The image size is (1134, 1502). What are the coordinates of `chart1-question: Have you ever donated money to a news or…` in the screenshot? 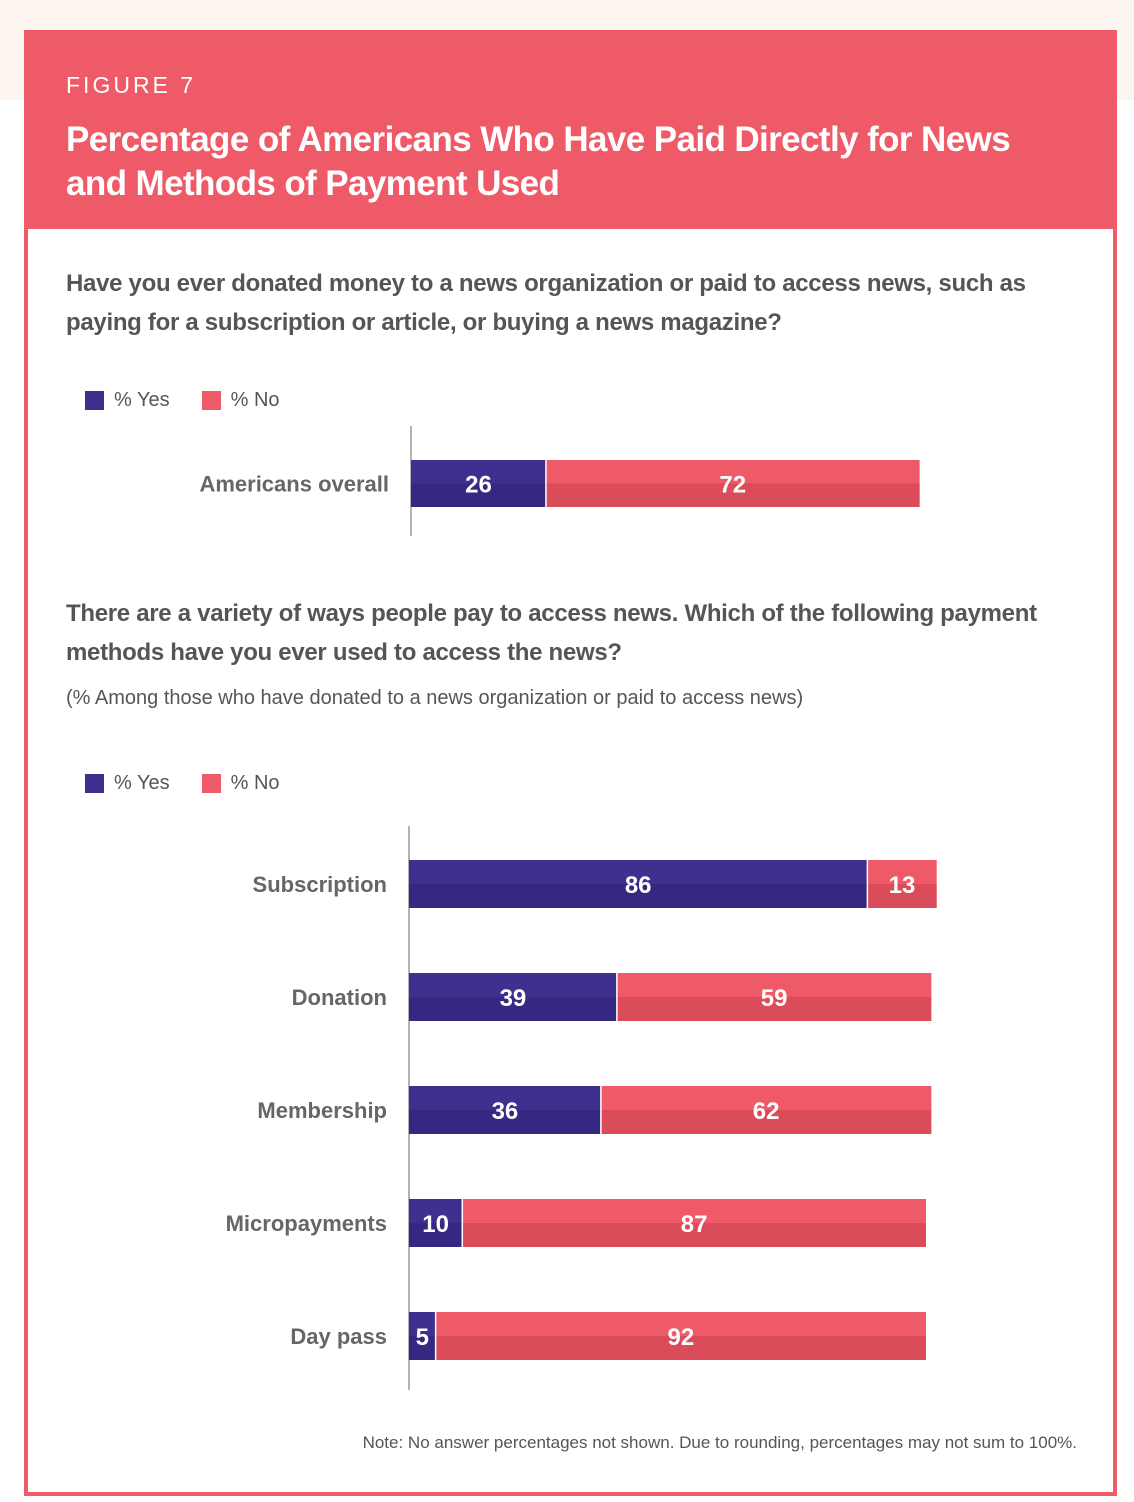 It's located at (546, 303).